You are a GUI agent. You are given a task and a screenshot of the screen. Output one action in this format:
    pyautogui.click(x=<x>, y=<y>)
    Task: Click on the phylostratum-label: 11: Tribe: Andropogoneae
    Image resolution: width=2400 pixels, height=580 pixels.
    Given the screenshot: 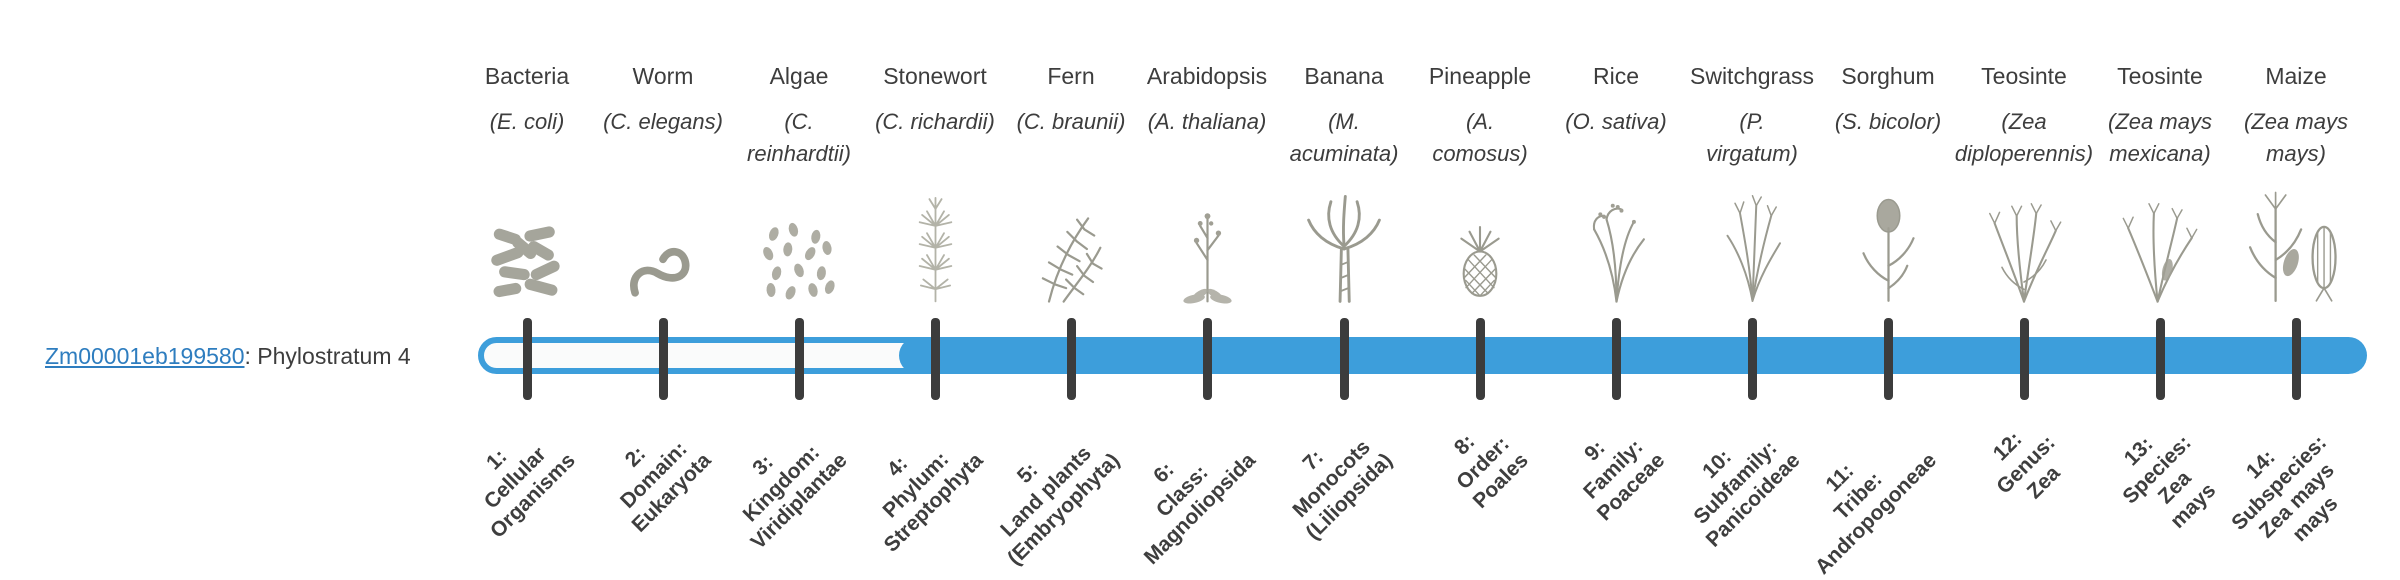 What is the action you would take?
    pyautogui.click(x=1876, y=514)
    